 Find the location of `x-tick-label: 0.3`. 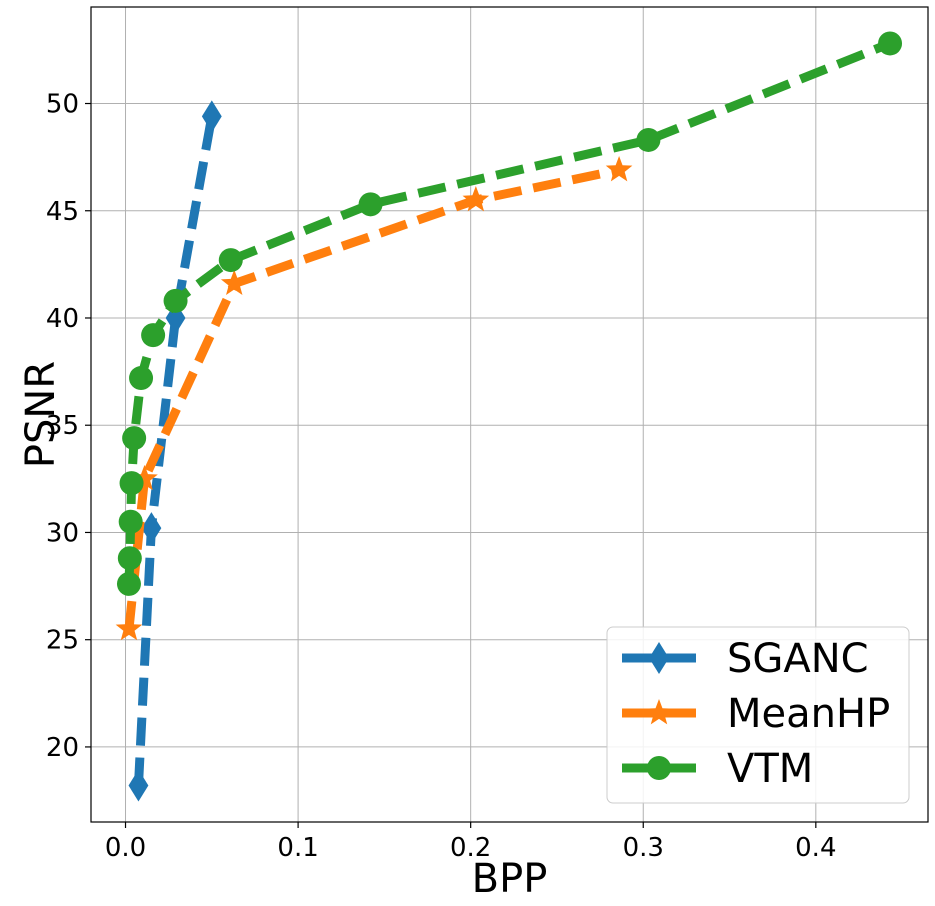

x-tick-label: 0.3 is located at coordinates (643, 848).